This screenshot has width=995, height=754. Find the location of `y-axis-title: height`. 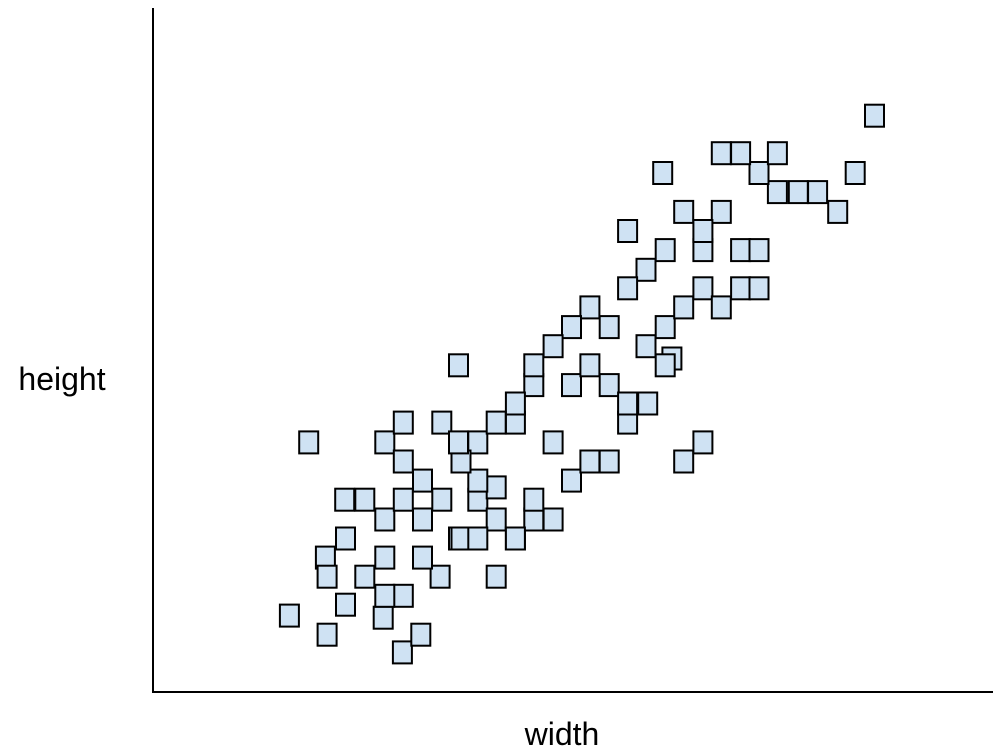

y-axis-title: height is located at coordinates (61, 379).